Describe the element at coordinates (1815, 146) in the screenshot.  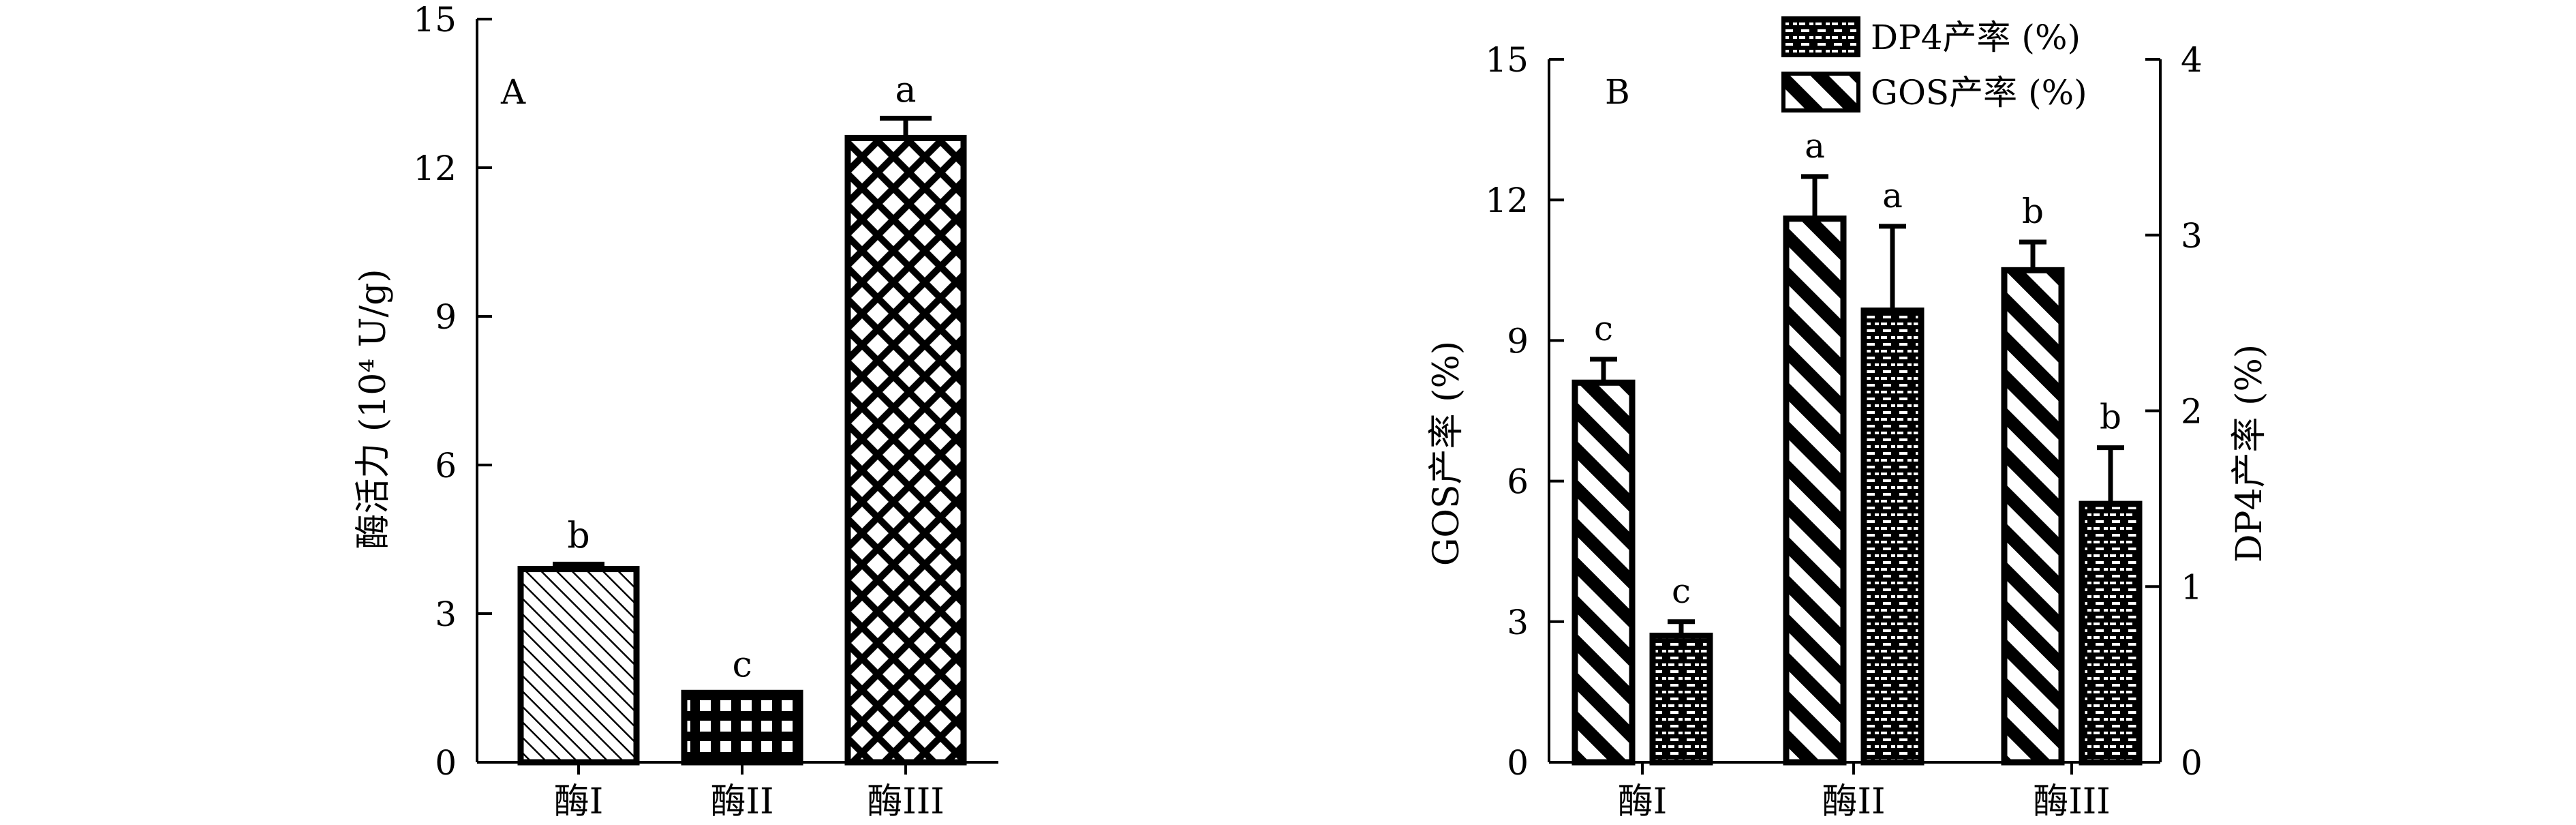
I see `gos-significance-letter-2: a` at that location.